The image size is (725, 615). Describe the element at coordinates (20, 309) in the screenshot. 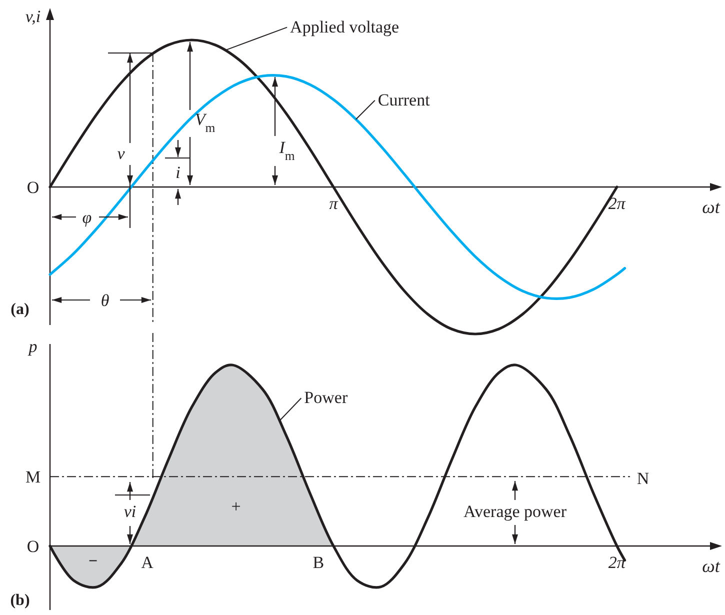

I see `text: (a)` at that location.